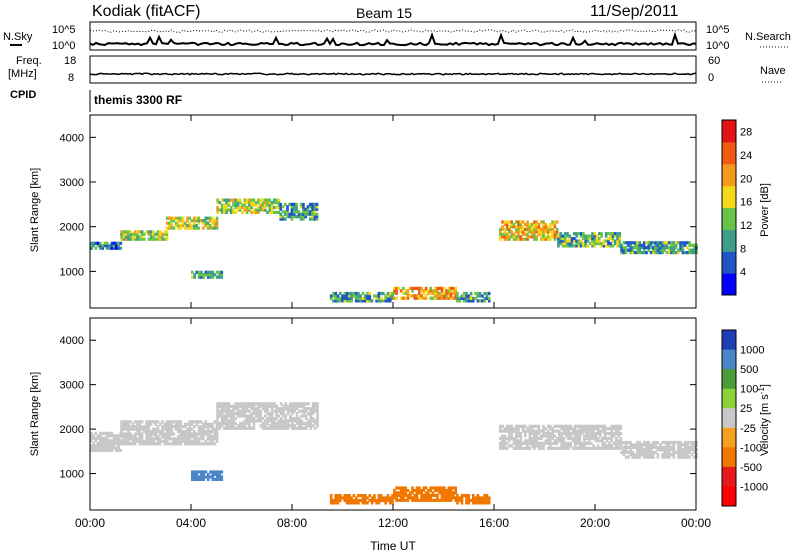 This screenshot has width=800, height=554. I want to click on colorbar-tick-label: -1000, so click(754, 487).